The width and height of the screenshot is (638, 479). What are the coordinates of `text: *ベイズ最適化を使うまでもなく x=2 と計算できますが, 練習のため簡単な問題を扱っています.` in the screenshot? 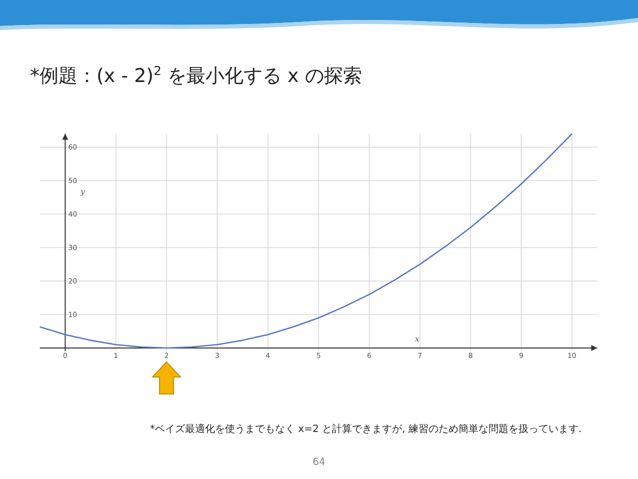 It's located at (366, 429).